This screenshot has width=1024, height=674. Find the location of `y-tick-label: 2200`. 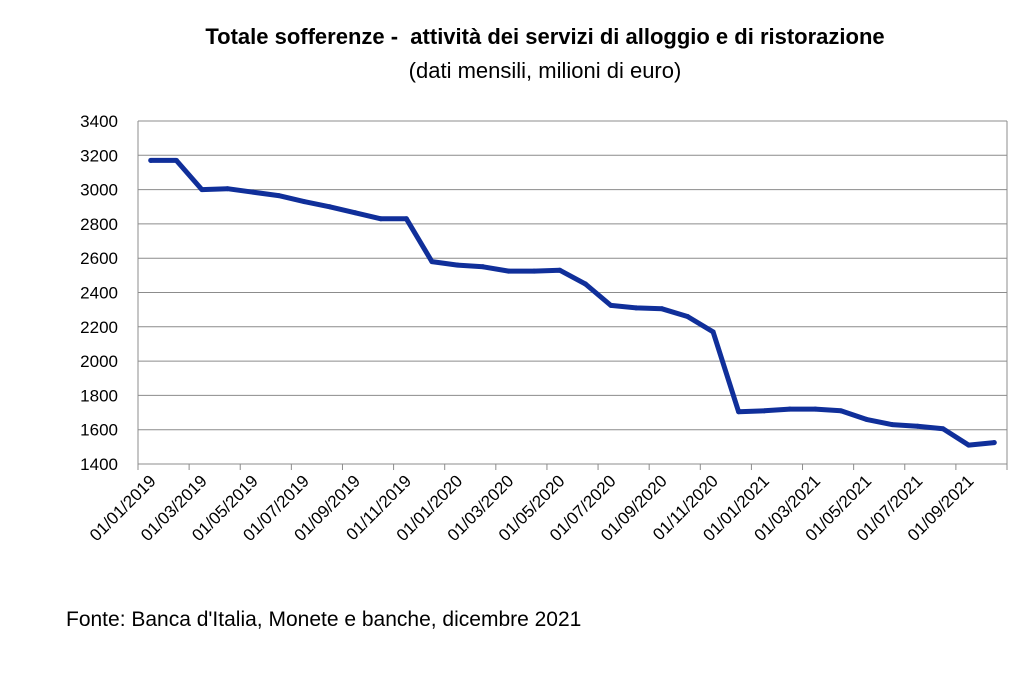

y-tick-label: 2200 is located at coordinates (99, 327).